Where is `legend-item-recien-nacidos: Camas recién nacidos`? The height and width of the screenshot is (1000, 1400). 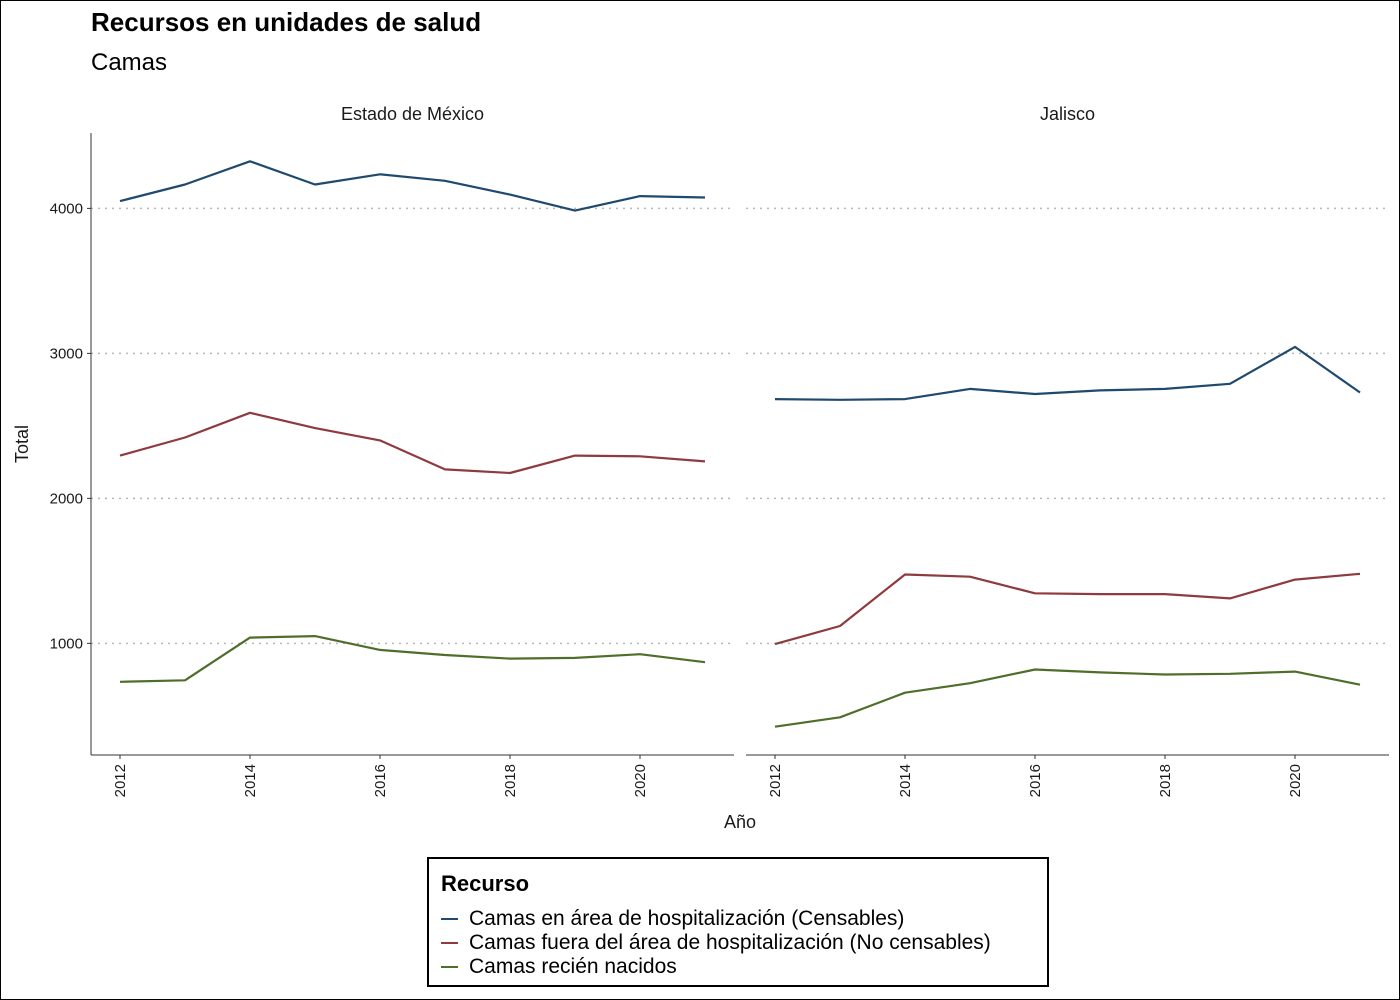
legend-item-recien-nacidos: Camas recién nacidos is located at coordinates (559, 967).